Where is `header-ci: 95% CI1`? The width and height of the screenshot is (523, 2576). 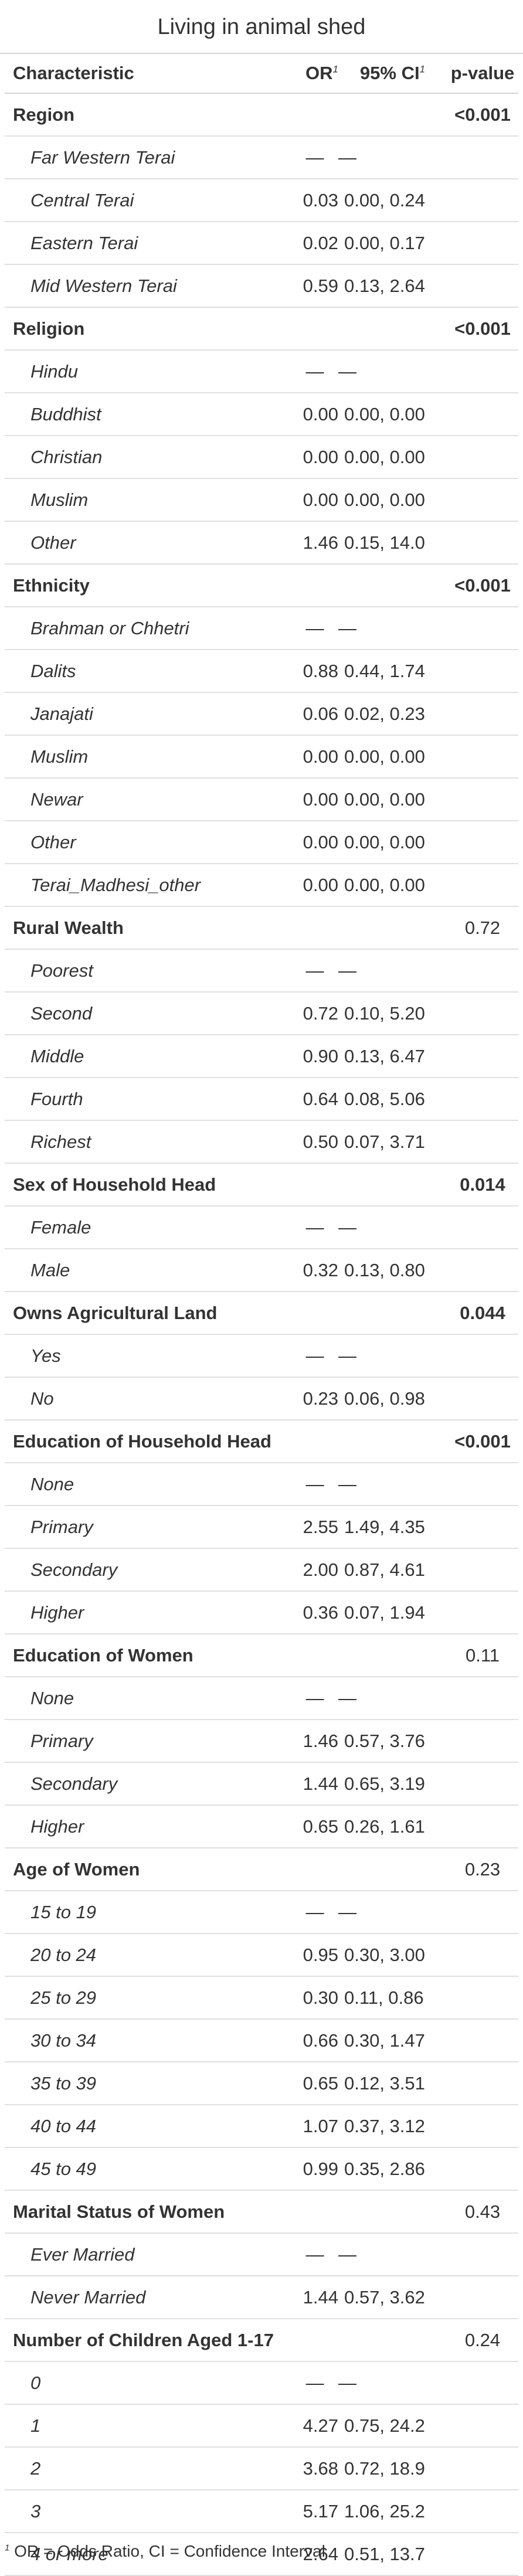 header-ci: 95% CI1 is located at coordinates (392, 74).